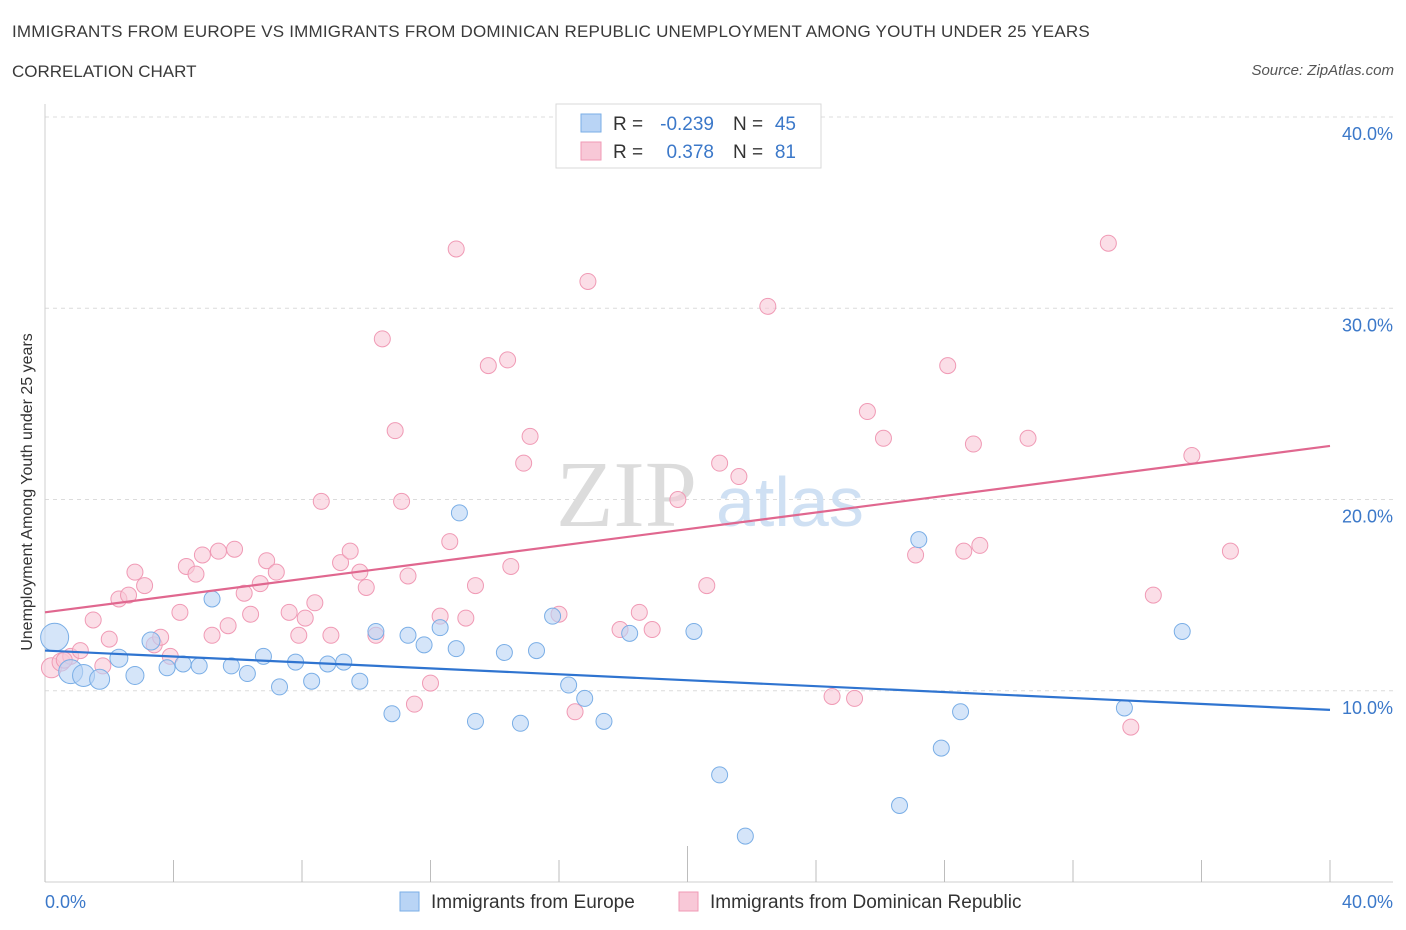 This screenshot has width=1406, height=930. What do you see at coordinates (628, 152) in the screenshot?
I see `legend-dominican-r-label: R =` at bounding box center [628, 152].